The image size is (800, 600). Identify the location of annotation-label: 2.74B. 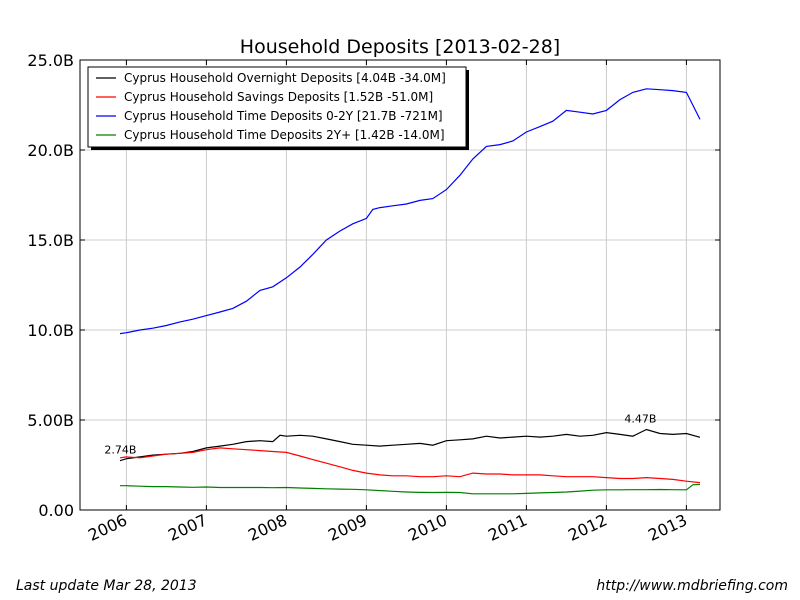
(120, 450).